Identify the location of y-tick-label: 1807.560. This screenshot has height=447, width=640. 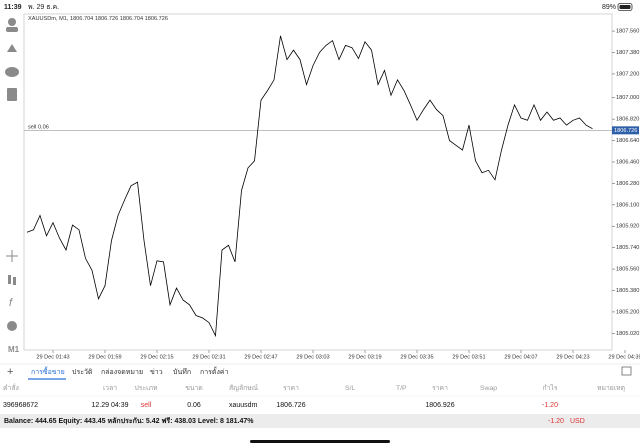
(627, 32).